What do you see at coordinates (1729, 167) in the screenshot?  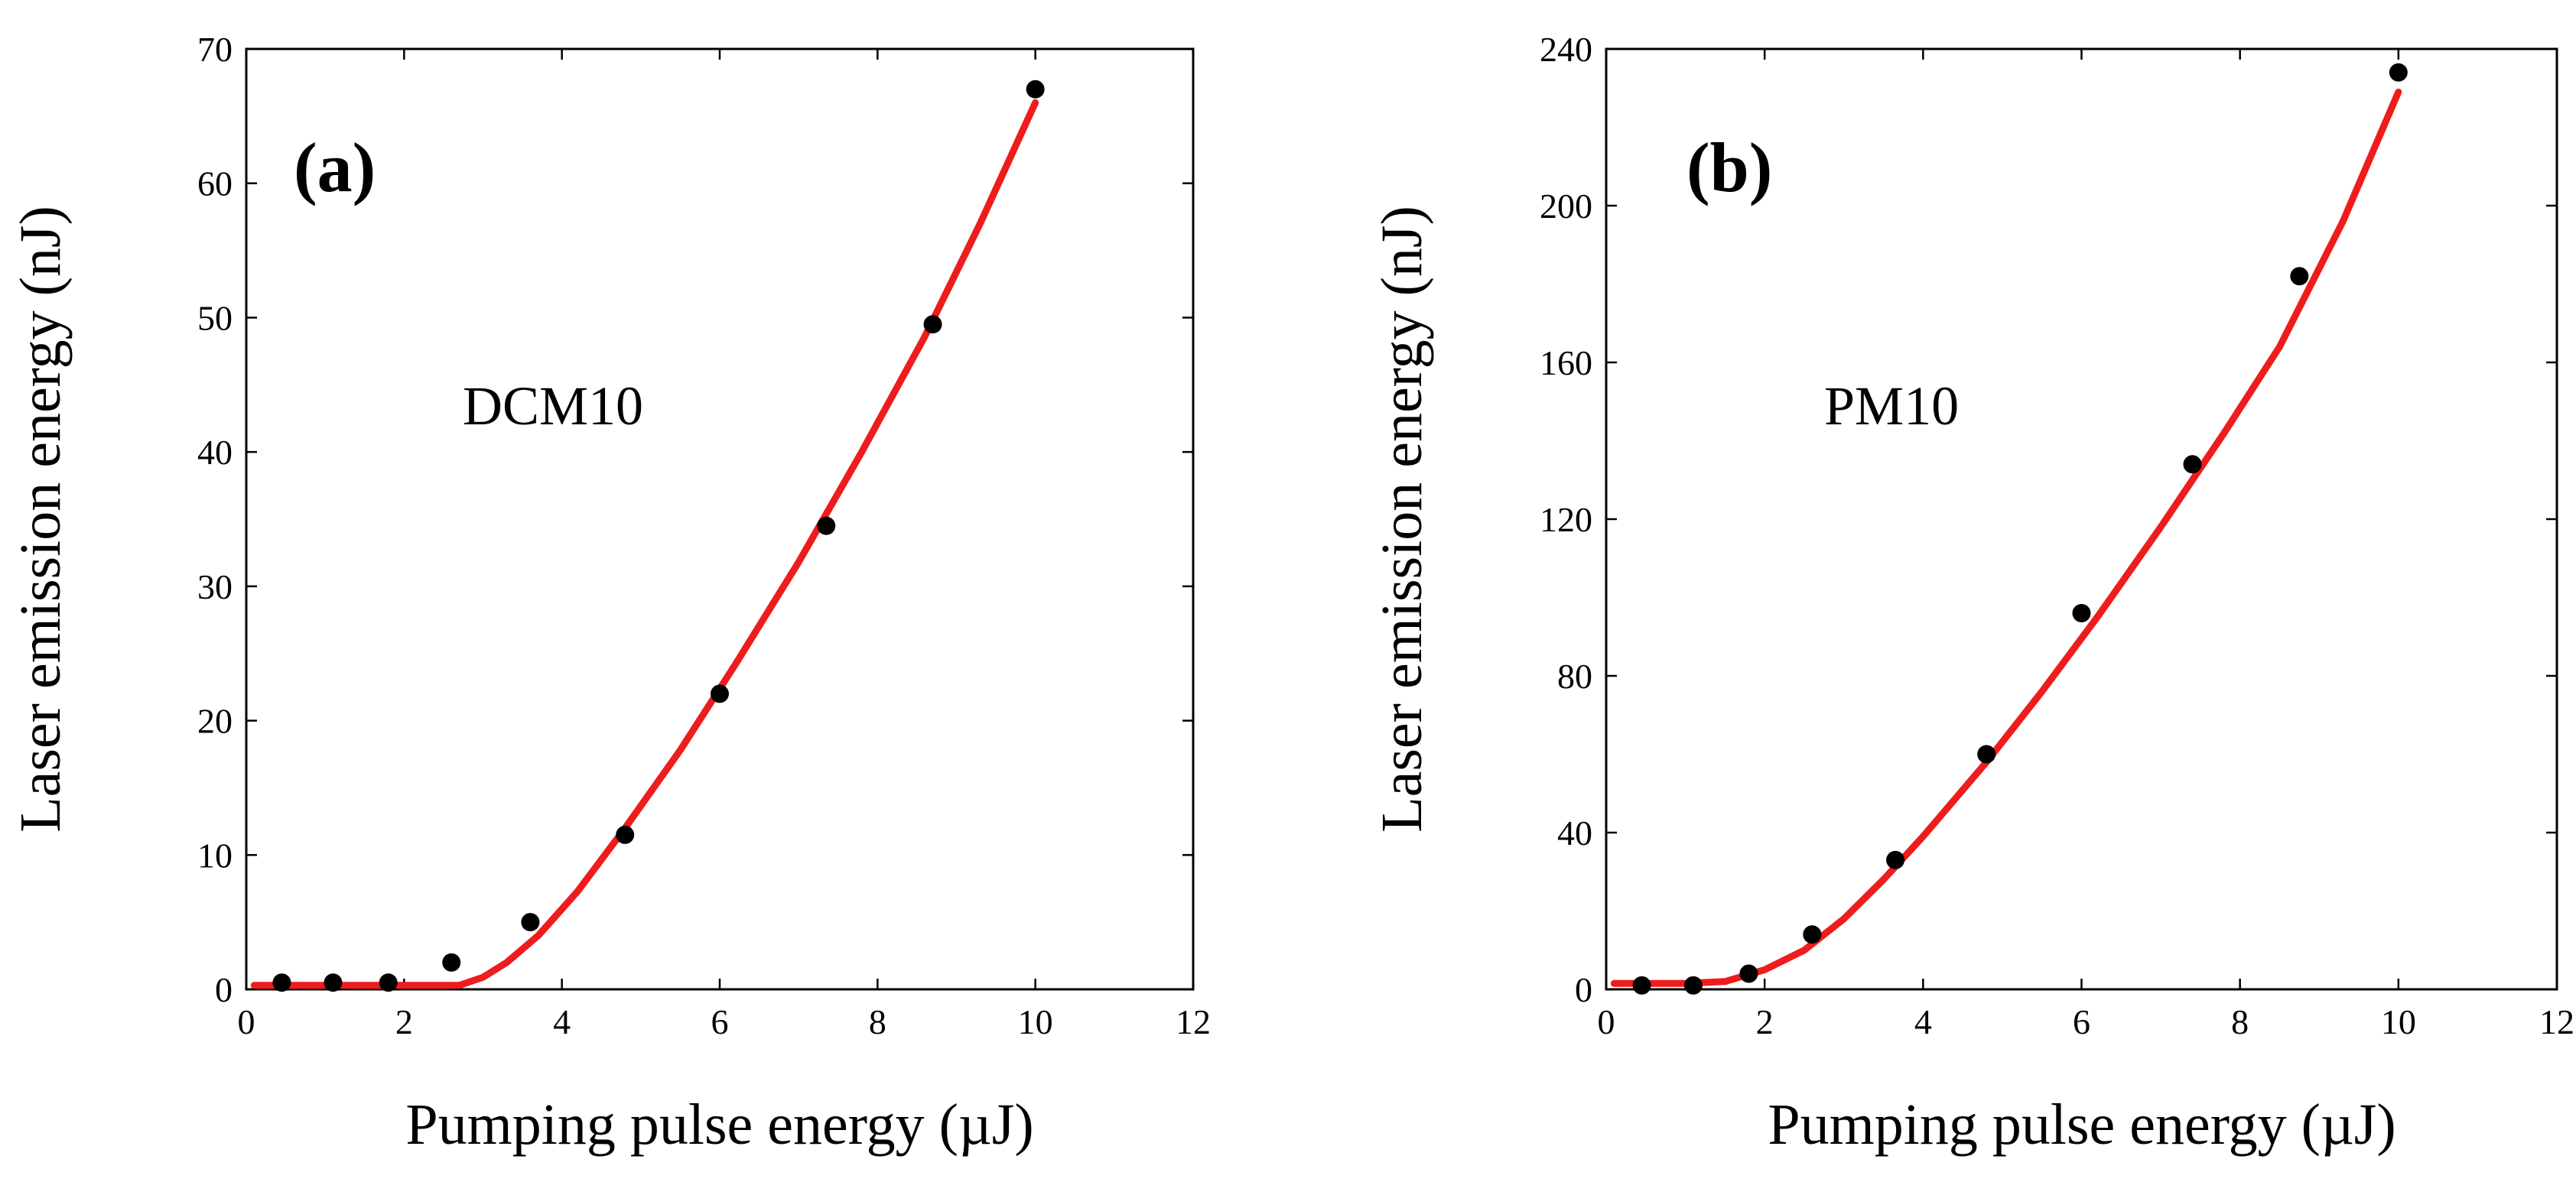 I see `panel-label: (b)` at bounding box center [1729, 167].